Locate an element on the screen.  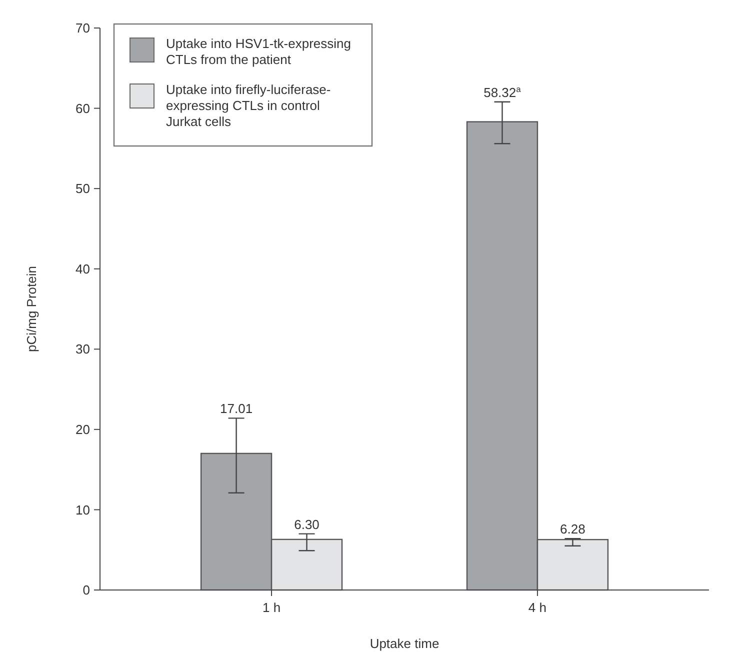
data-label: 17.01 is located at coordinates (236, 408).